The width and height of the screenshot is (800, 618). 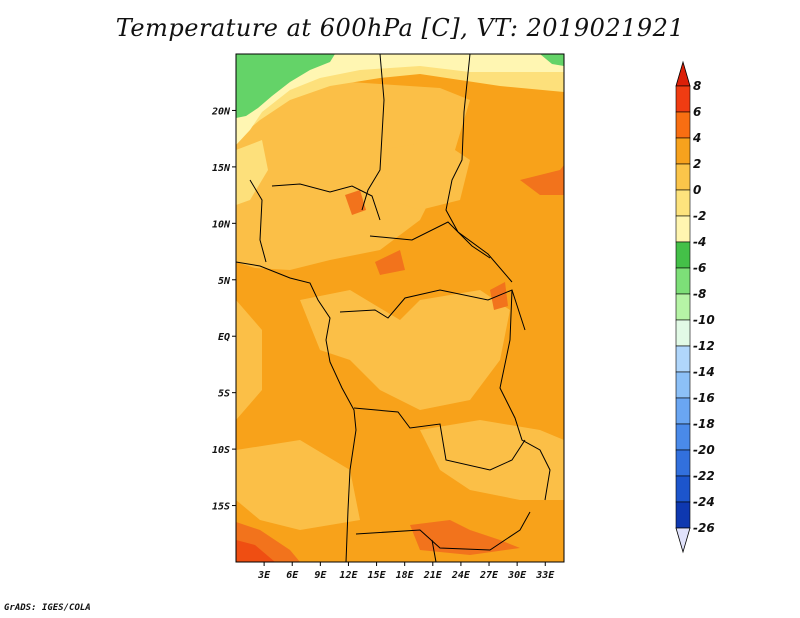 I want to click on lon-tick-label: 21E, so click(x=433, y=575).